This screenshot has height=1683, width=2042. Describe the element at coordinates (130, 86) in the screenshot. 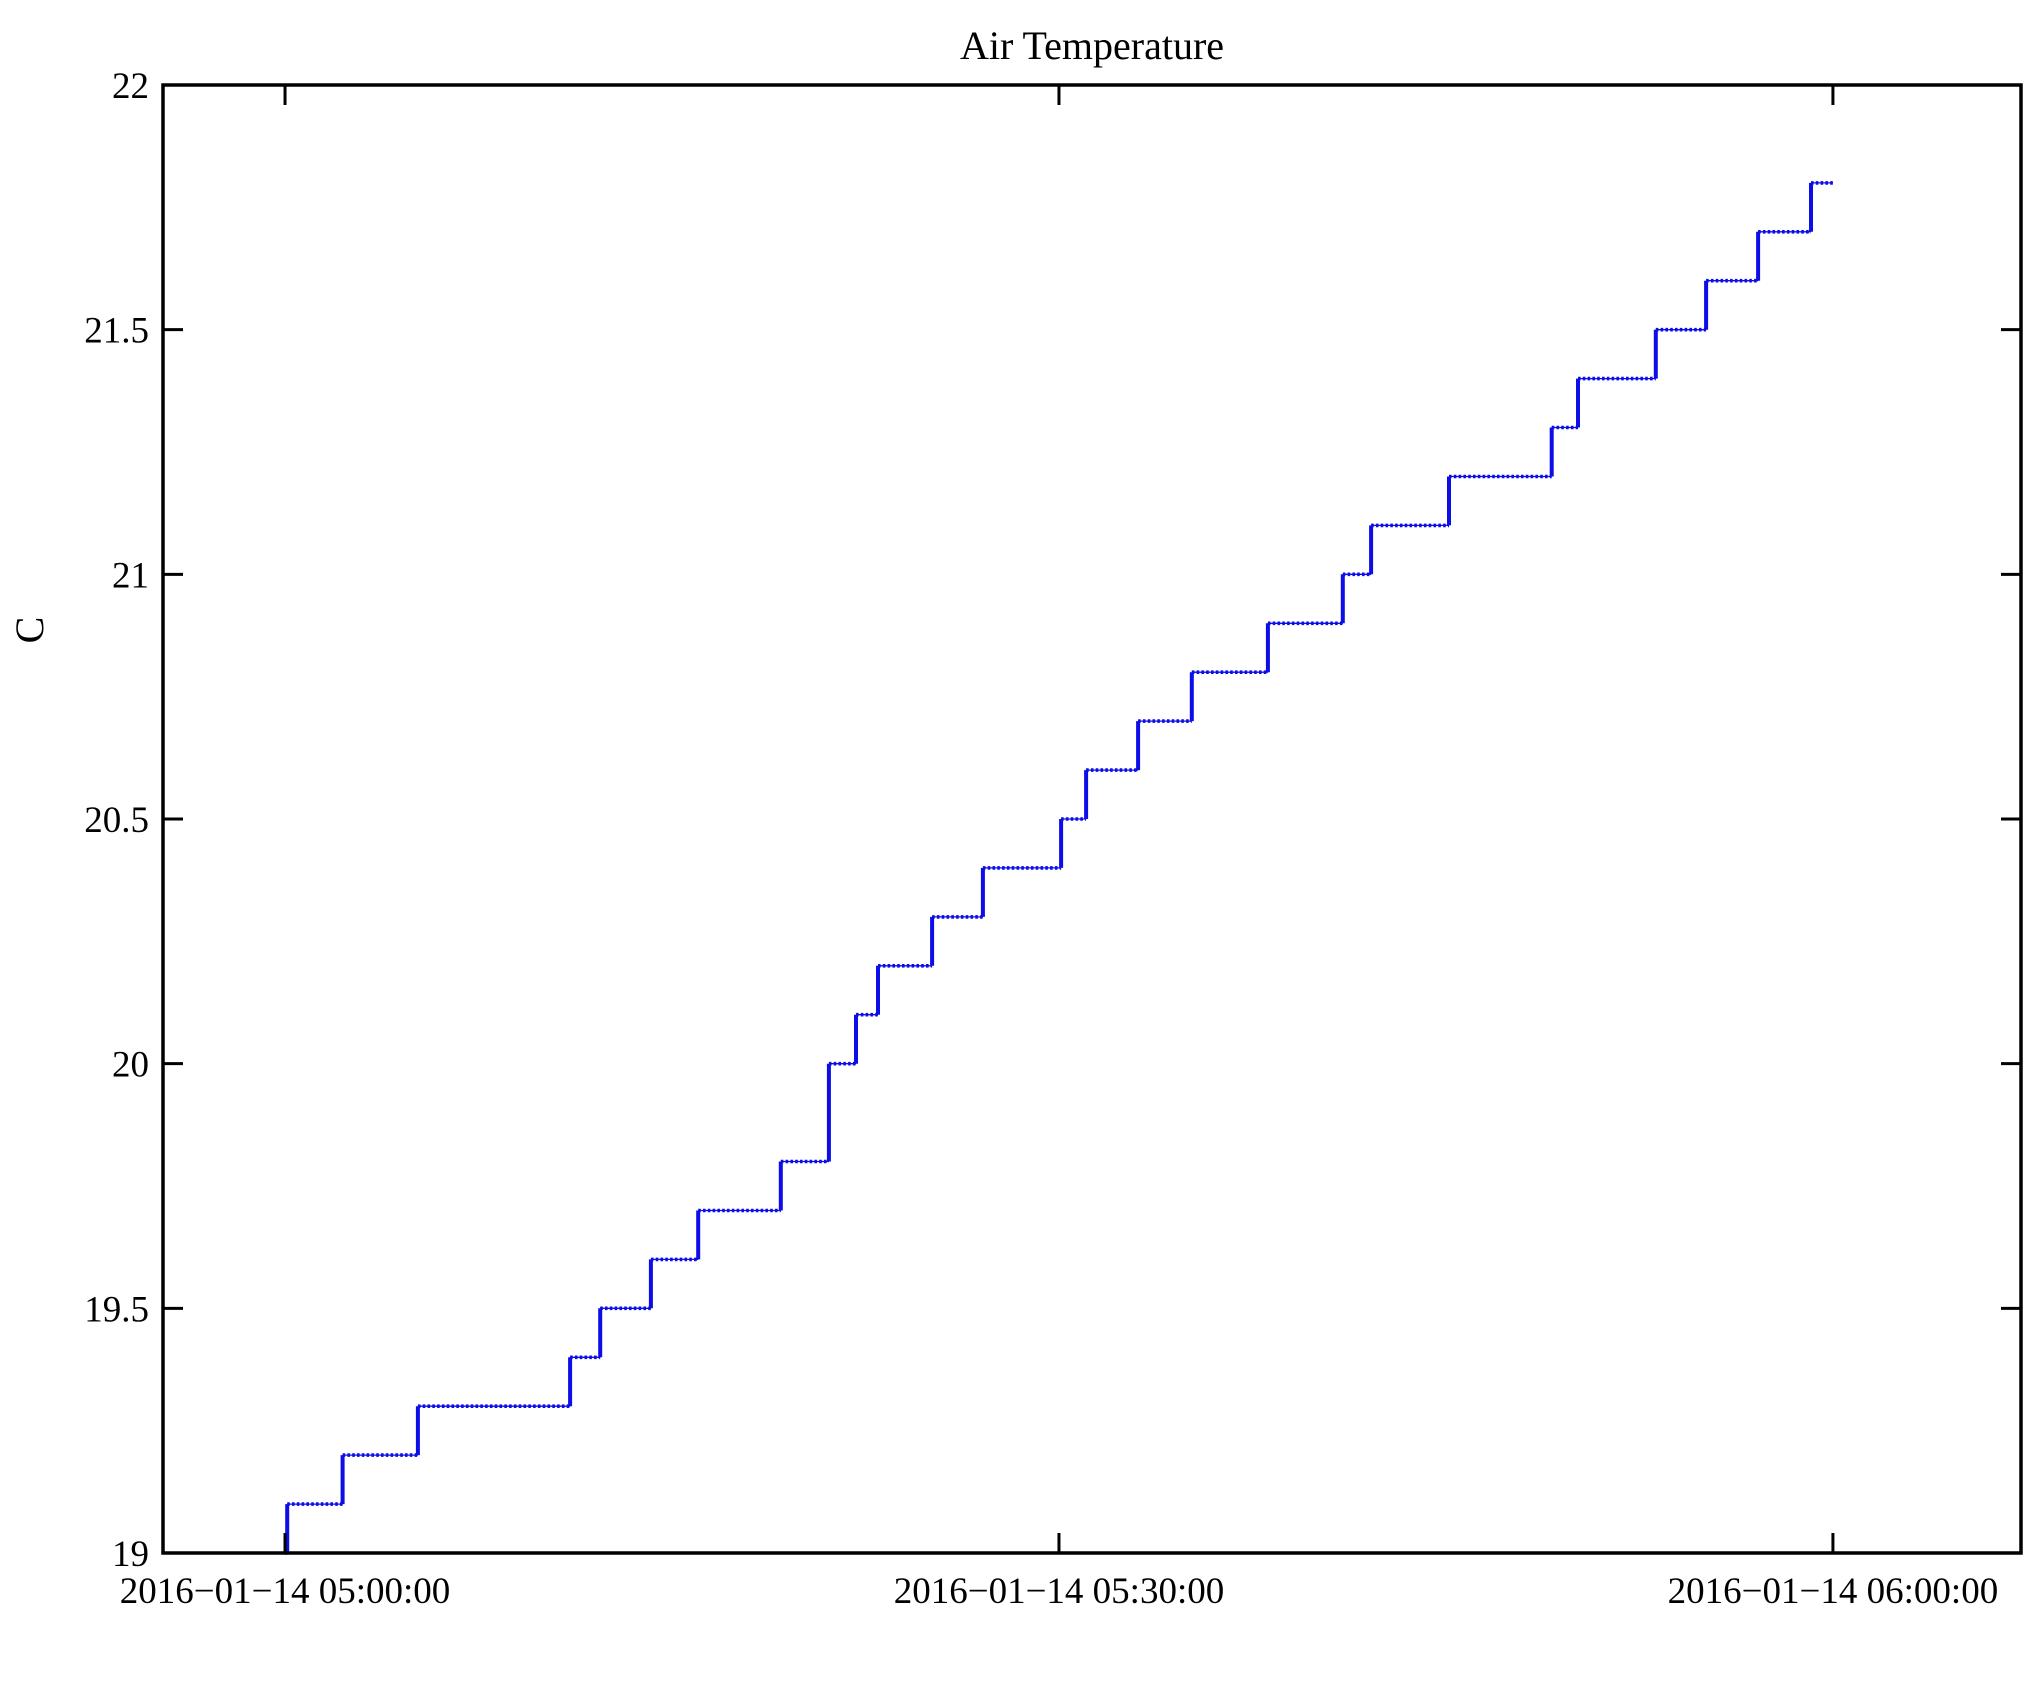

I see `y-tick-label: 22` at that location.